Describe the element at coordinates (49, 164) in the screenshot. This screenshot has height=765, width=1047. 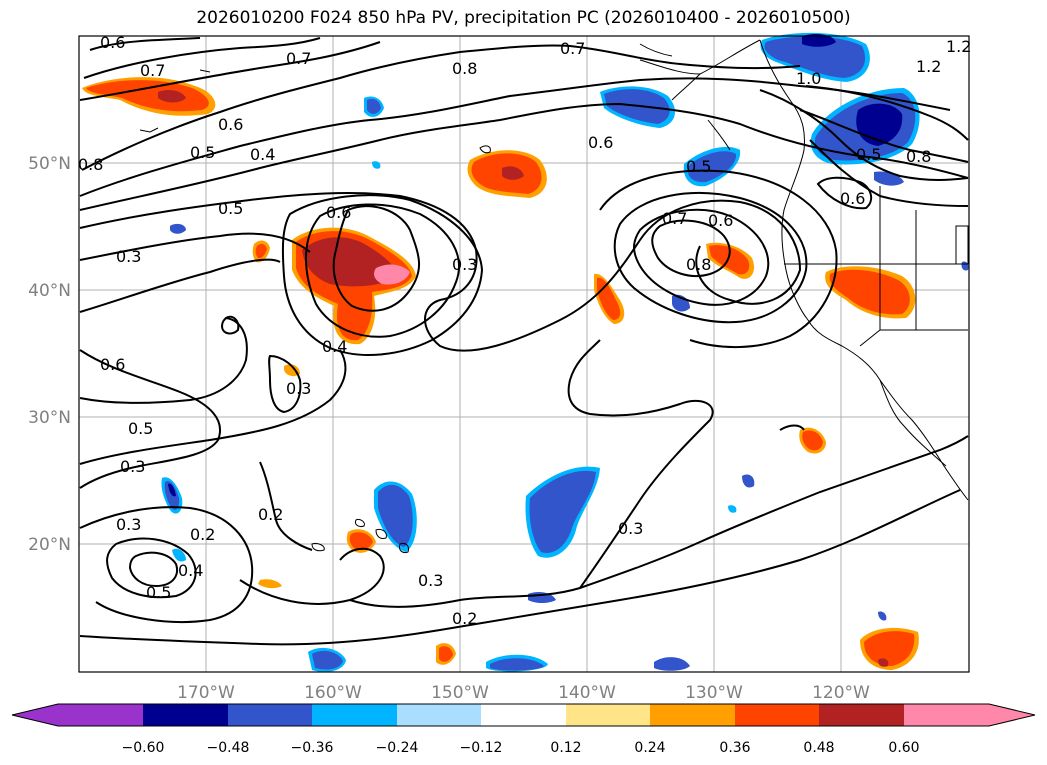
I see `lat-tick-label: 50°N` at that location.